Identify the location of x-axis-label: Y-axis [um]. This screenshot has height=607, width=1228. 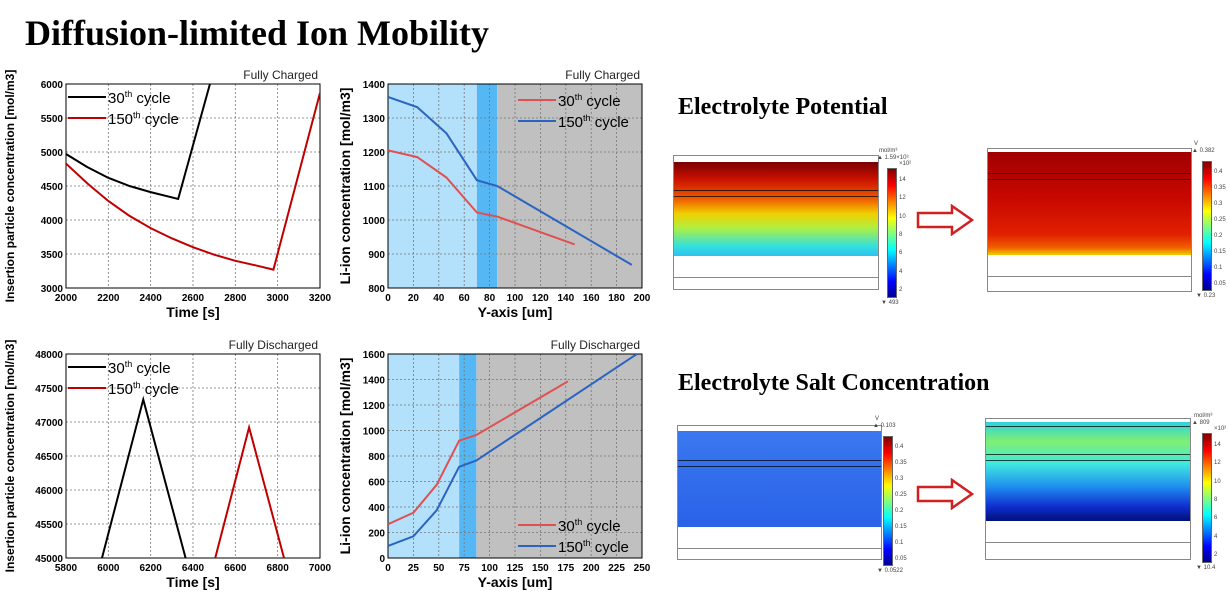
(515, 582).